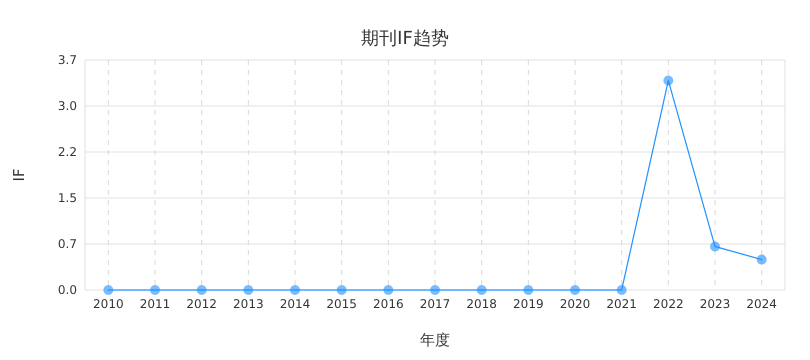 The height and width of the screenshot is (360, 810). I want to click on x-tick-label: 2016, so click(388, 304).